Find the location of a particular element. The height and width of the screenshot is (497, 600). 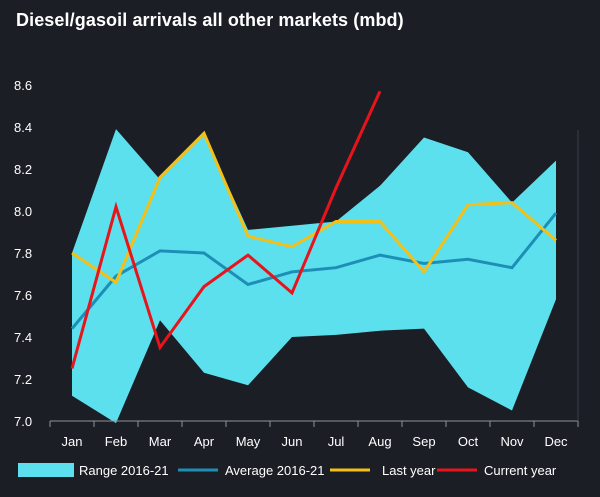

x-tick-label: Jan is located at coordinates (72, 441).